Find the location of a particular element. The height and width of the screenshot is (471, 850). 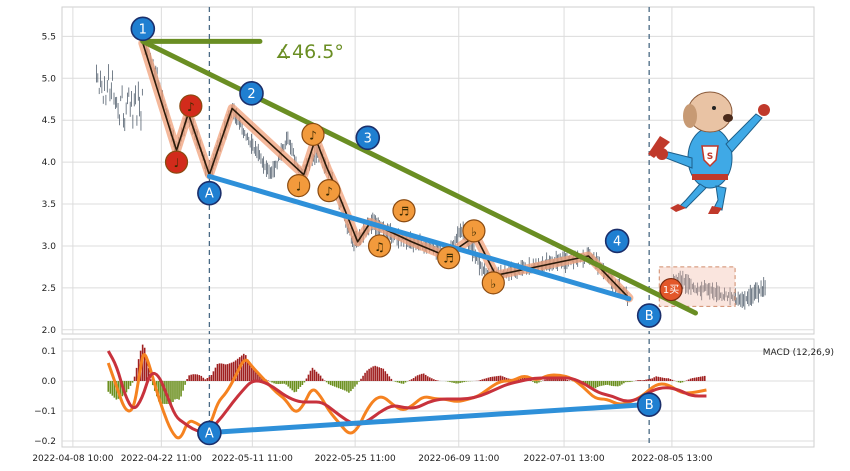

mascot-raised-arm is located at coordinates (744, 133).